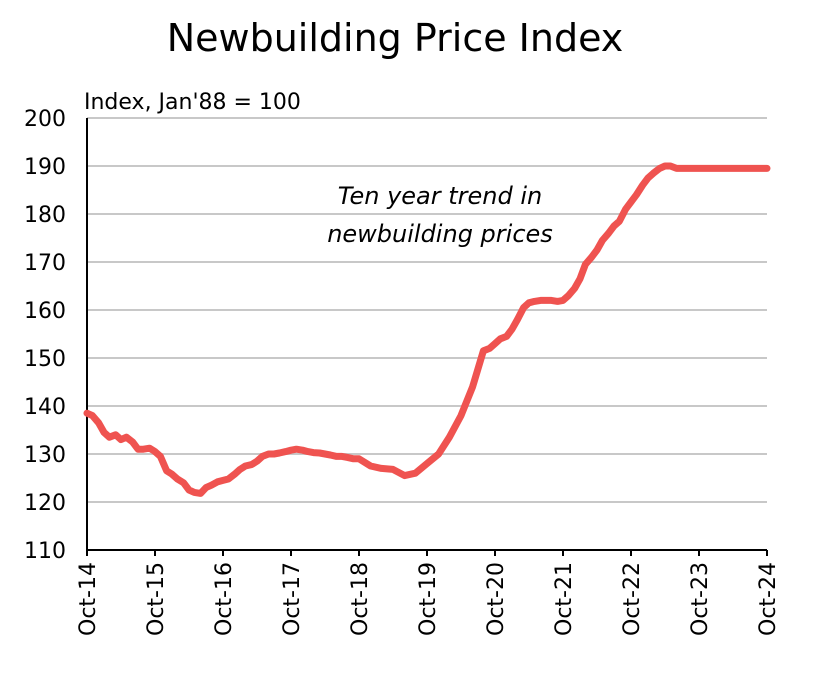 The width and height of the screenshot is (819, 692). What do you see at coordinates (700, 599) in the screenshot?
I see `x-tick-label: Oct-23` at bounding box center [700, 599].